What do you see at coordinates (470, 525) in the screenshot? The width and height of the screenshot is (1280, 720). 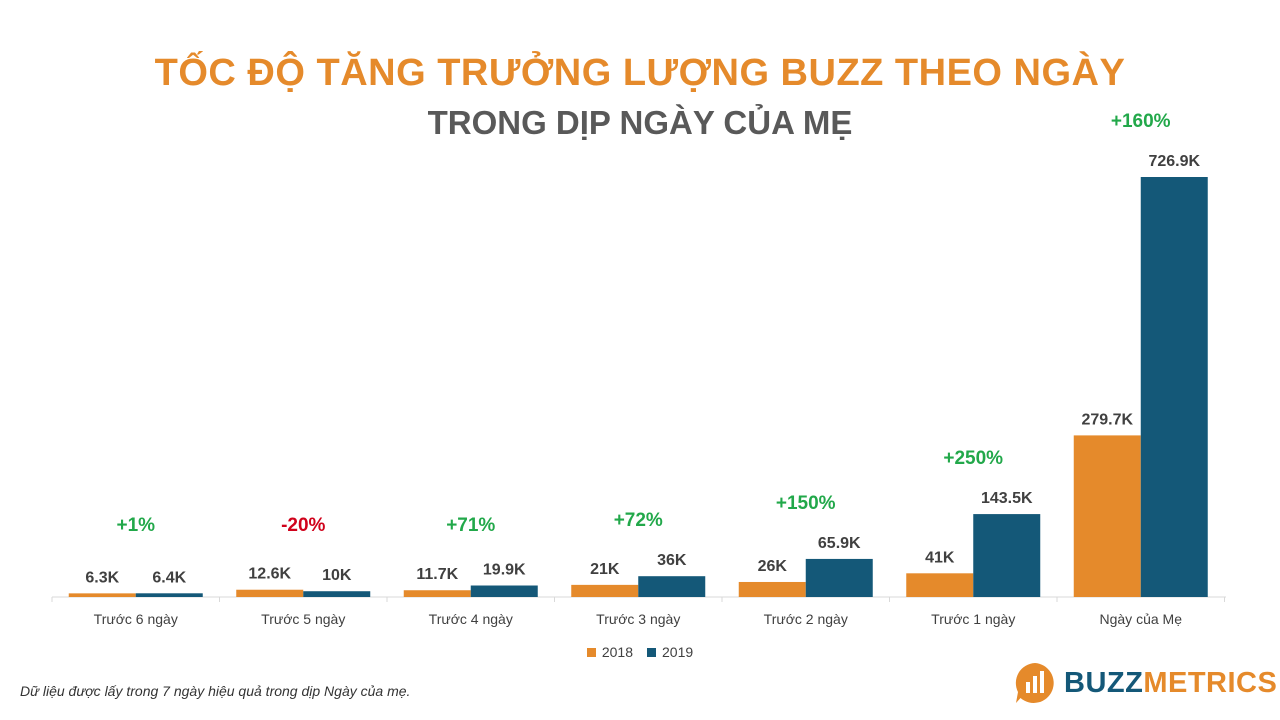 I see `growth-label: +71%` at bounding box center [470, 525].